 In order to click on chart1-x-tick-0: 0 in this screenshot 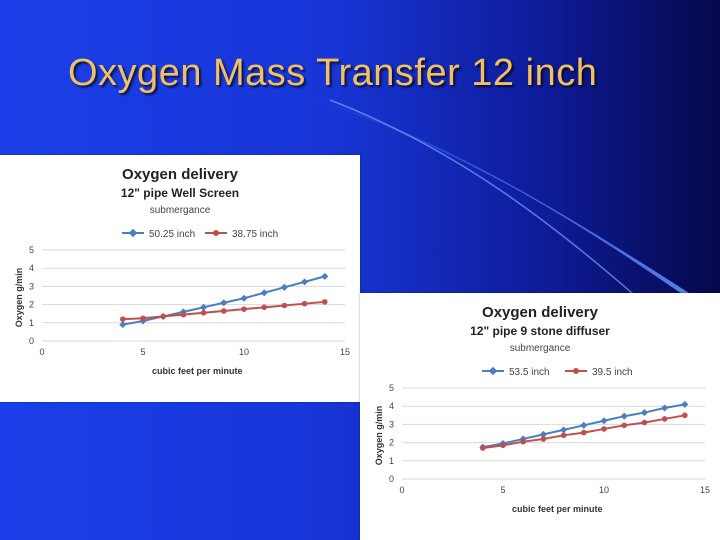, I will do `click(41, 352)`.